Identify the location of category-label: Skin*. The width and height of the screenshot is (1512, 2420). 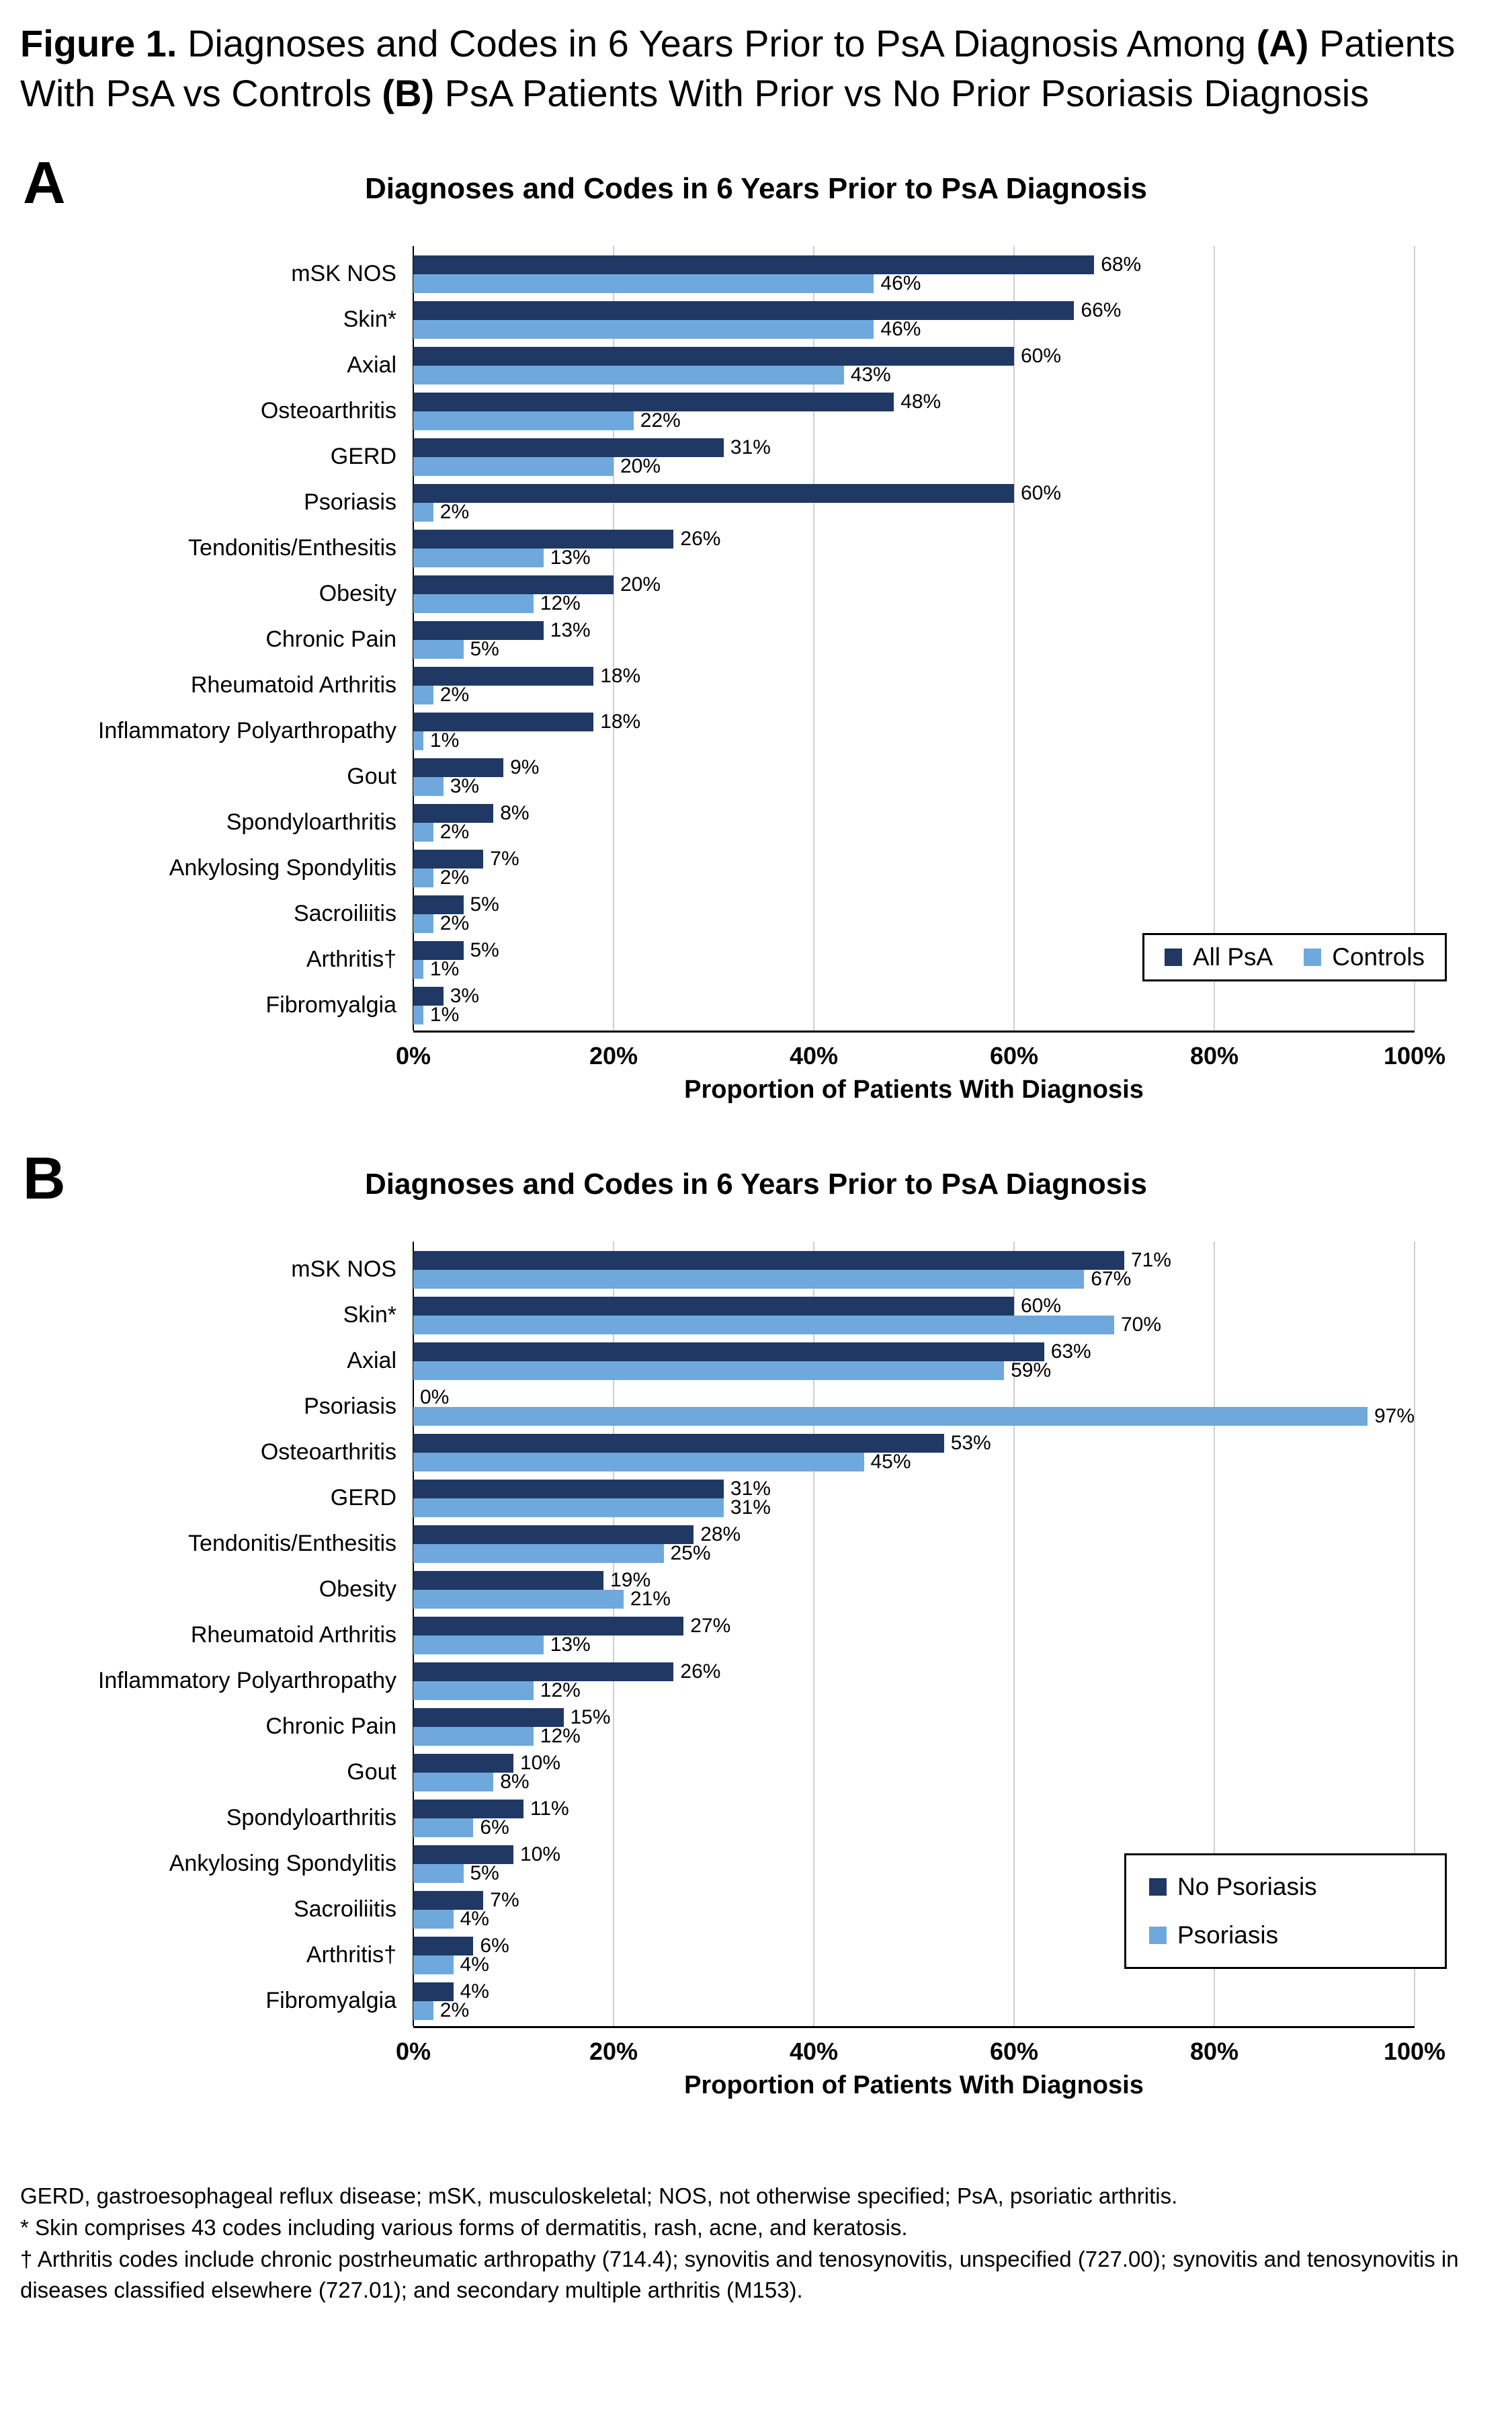
(369, 1314).